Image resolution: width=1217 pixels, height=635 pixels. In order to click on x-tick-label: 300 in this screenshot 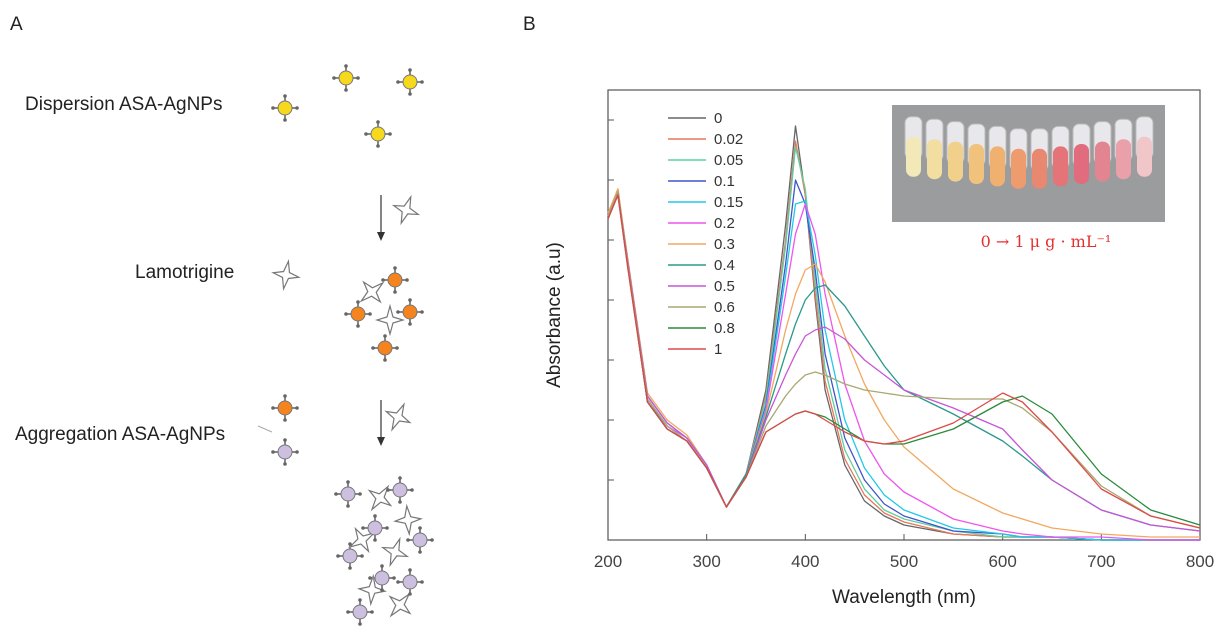, I will do `click(706, 561)`.